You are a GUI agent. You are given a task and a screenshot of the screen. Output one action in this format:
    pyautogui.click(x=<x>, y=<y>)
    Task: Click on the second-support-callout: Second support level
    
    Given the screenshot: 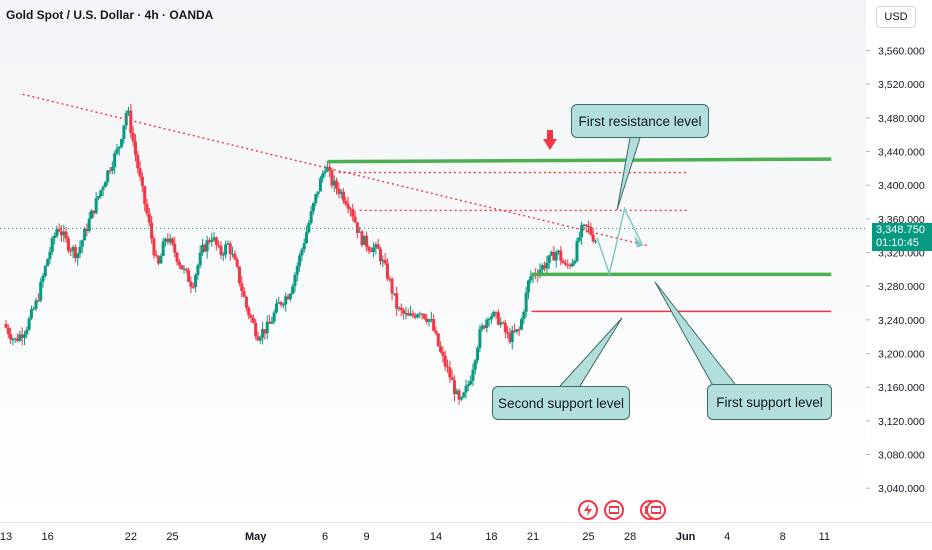 What is the action you would take?
    pyautogui.click(x=561, y=403)
    